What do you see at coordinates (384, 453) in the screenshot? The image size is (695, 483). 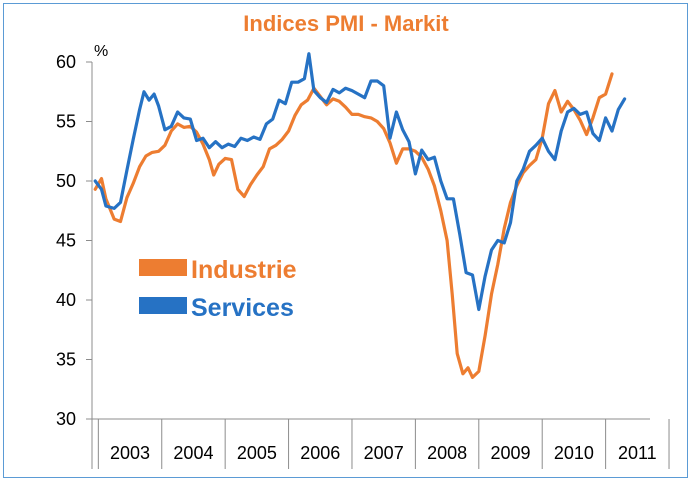 I see `x-year-label: 2007` at bounding box center [384, 453].